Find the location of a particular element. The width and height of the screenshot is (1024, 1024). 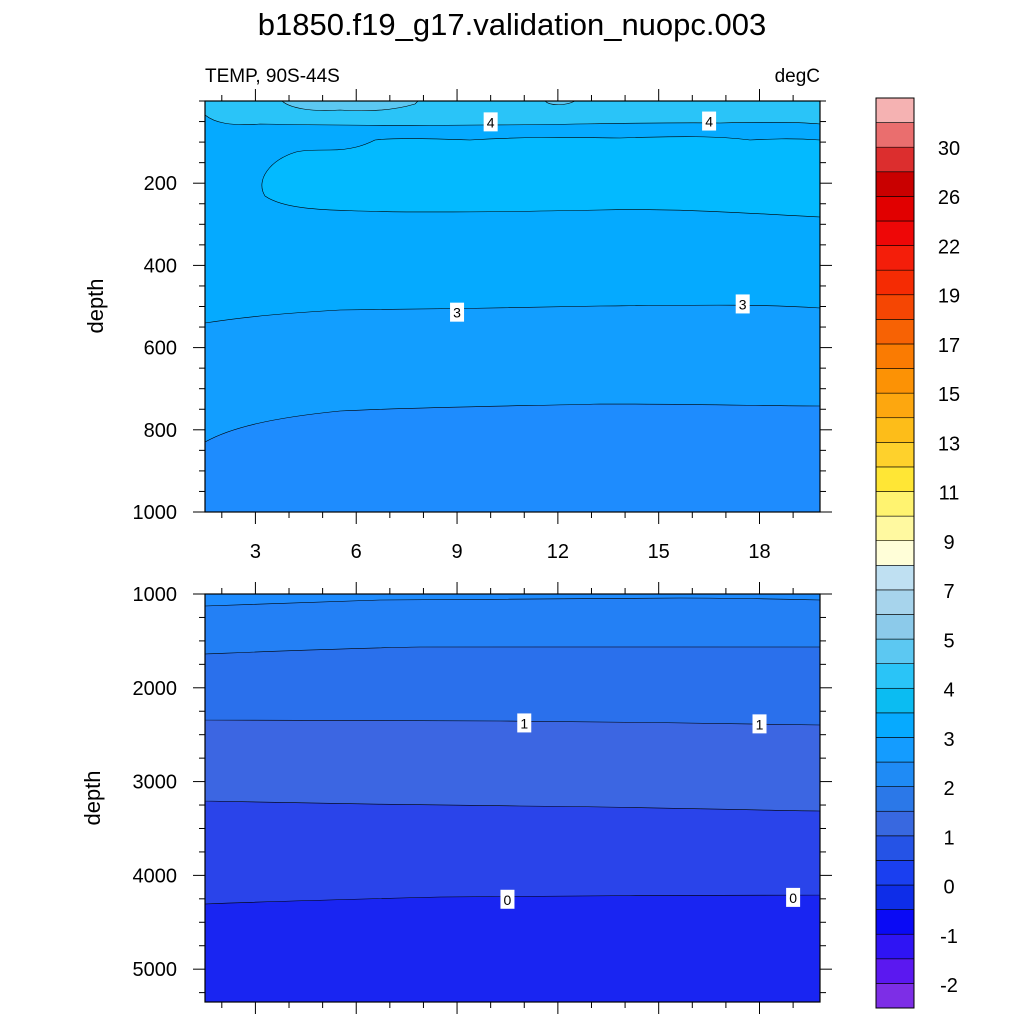

colorbar-label: 1 is located at coordinates (948, 838).